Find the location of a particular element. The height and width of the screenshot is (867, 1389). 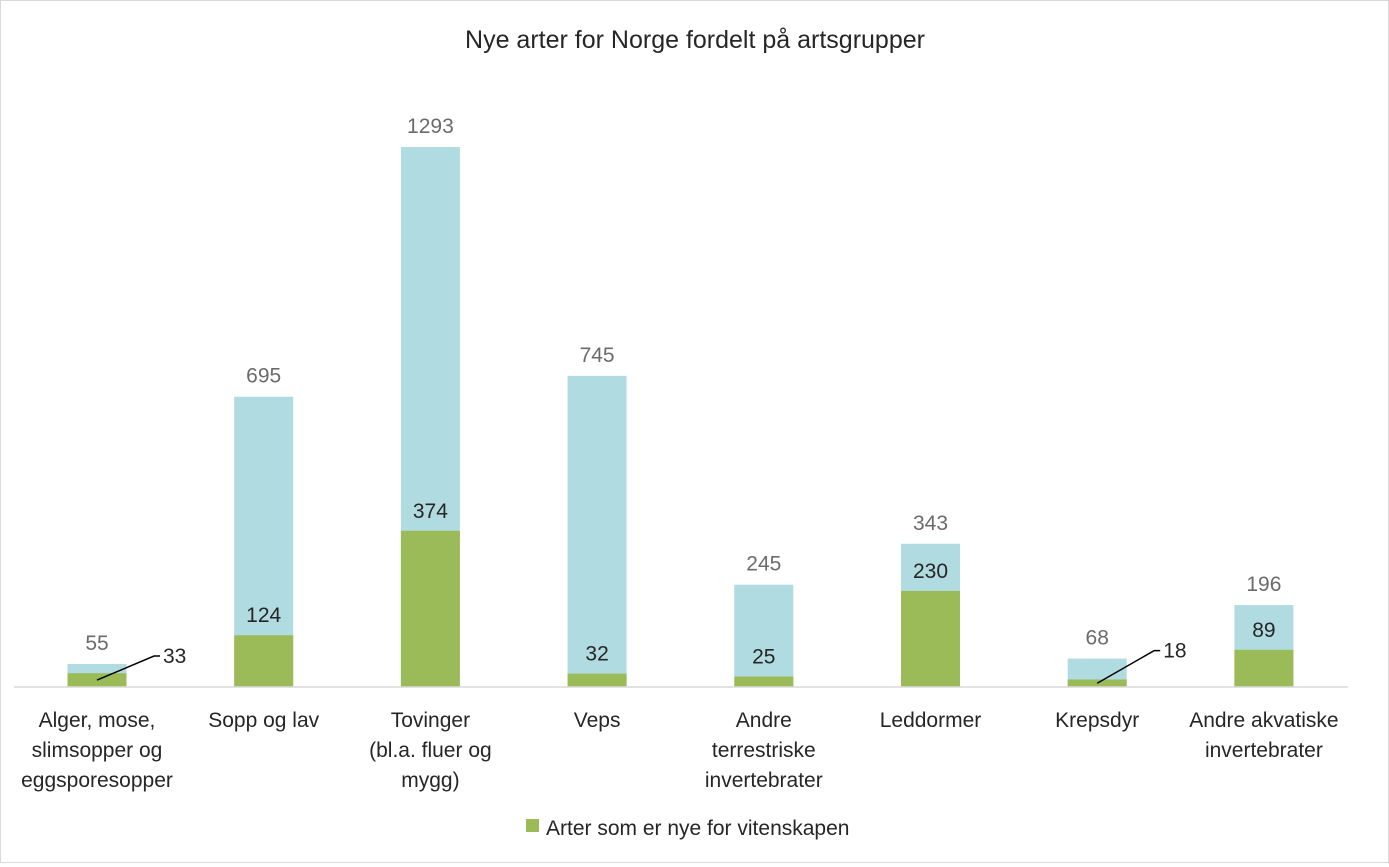

data-label-new: 124 is located at coordinates (263, 615).